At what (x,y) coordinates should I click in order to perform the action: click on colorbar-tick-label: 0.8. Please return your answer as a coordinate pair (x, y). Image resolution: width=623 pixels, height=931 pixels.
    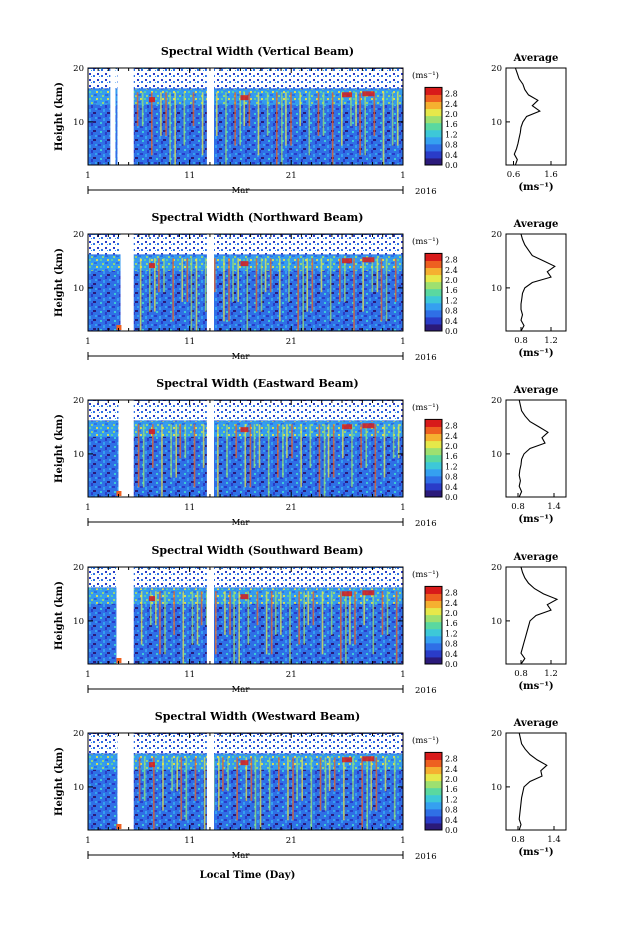
    Looking at the image, I should click on (451, 644).